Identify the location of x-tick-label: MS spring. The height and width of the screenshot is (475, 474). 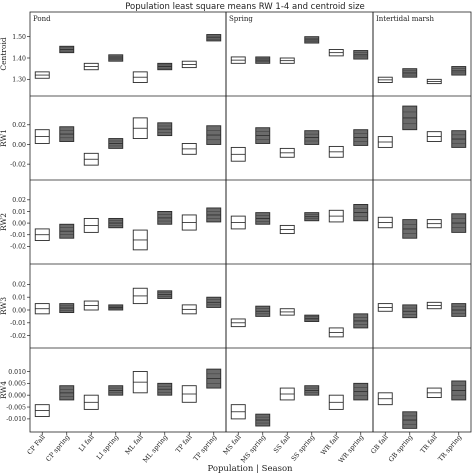
(253, 448).